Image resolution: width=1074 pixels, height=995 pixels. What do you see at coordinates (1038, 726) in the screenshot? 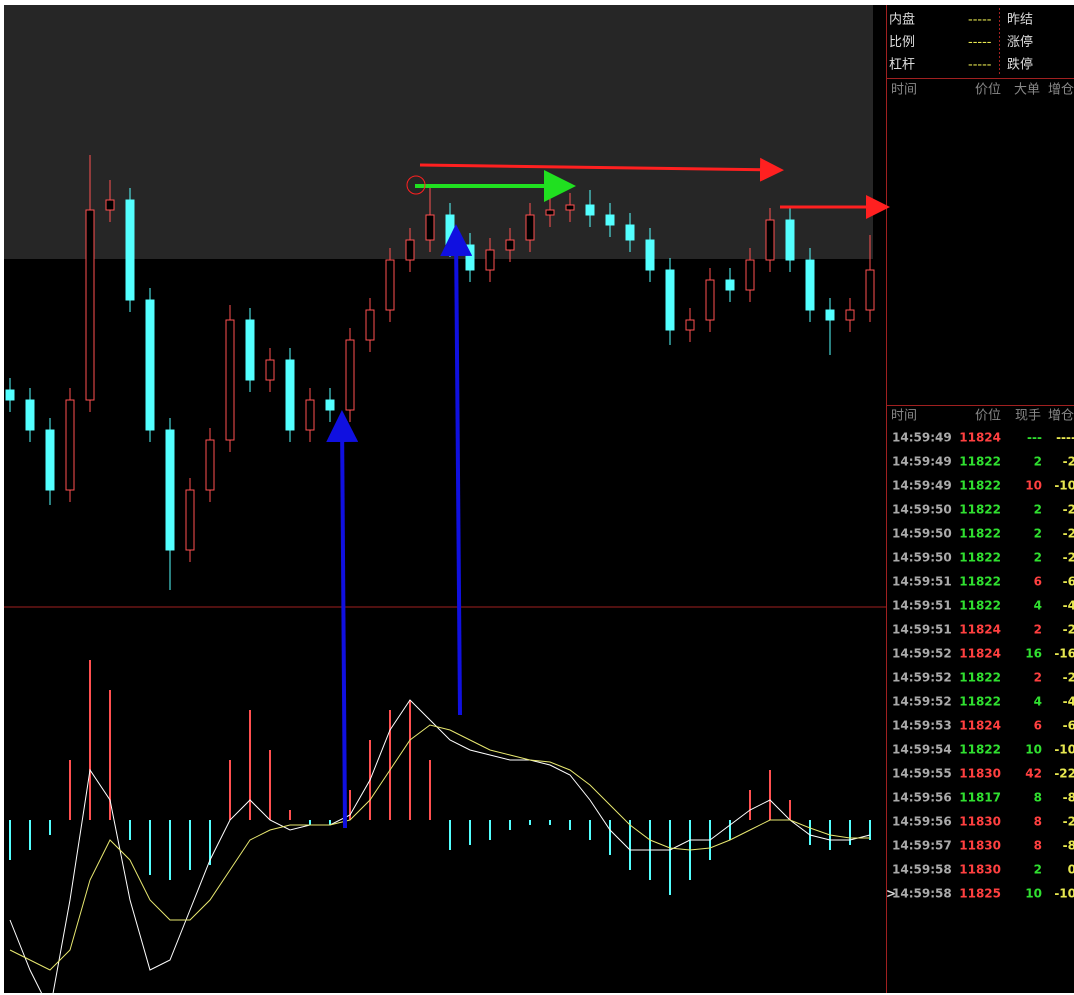
I see `trade-volume: 6` at bounding box center [1038, 726].